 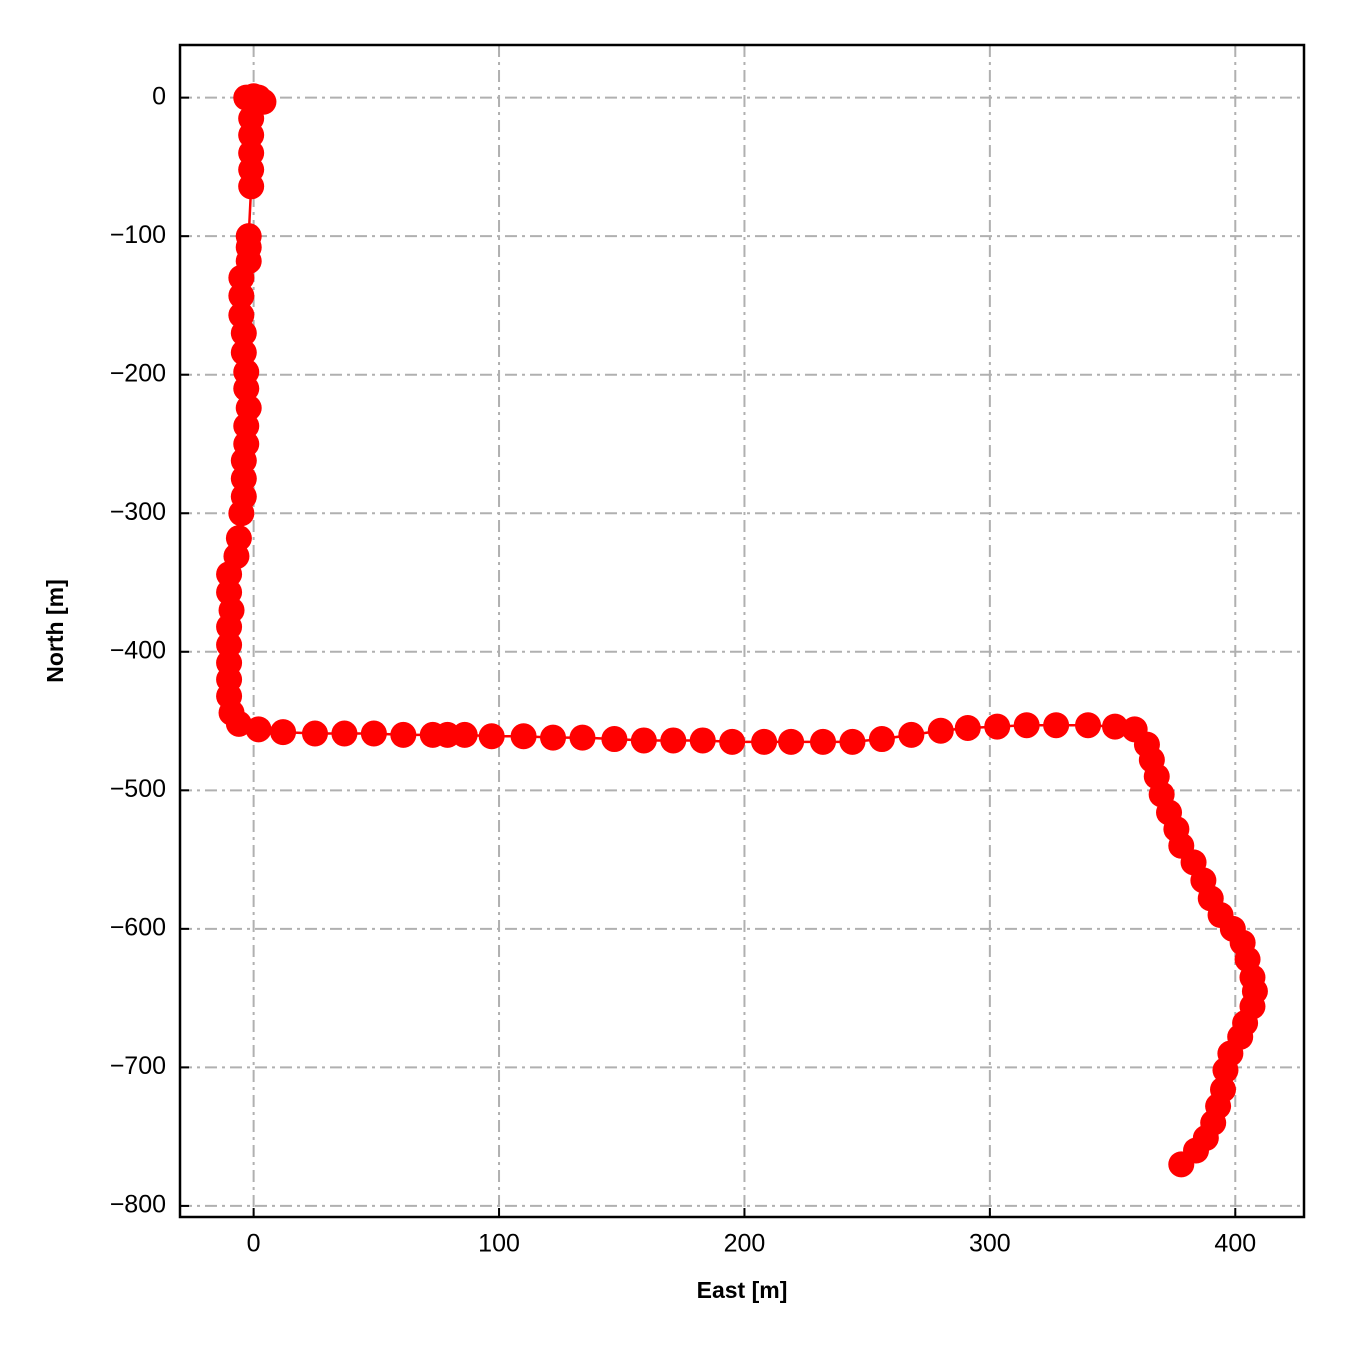 What do you see at coordinates (138, 235) in the screenshot?
I see `y-tick-label: −100` at bounding box center [138, 235].